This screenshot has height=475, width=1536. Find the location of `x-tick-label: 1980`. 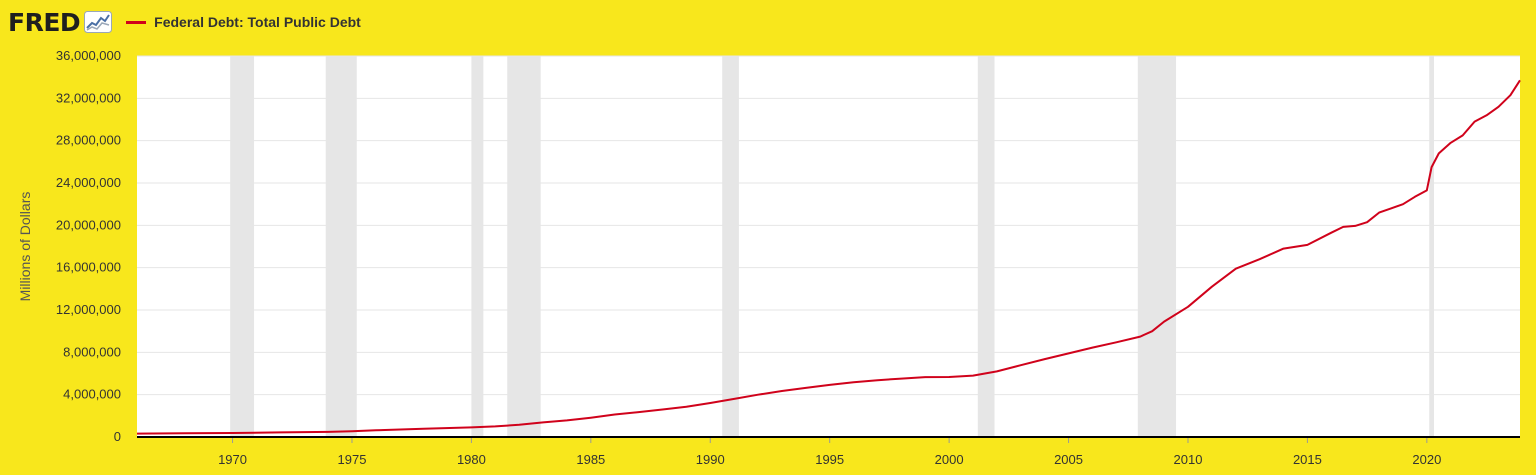

x-tick-label: 1980 is located at coordinates (471, 459).